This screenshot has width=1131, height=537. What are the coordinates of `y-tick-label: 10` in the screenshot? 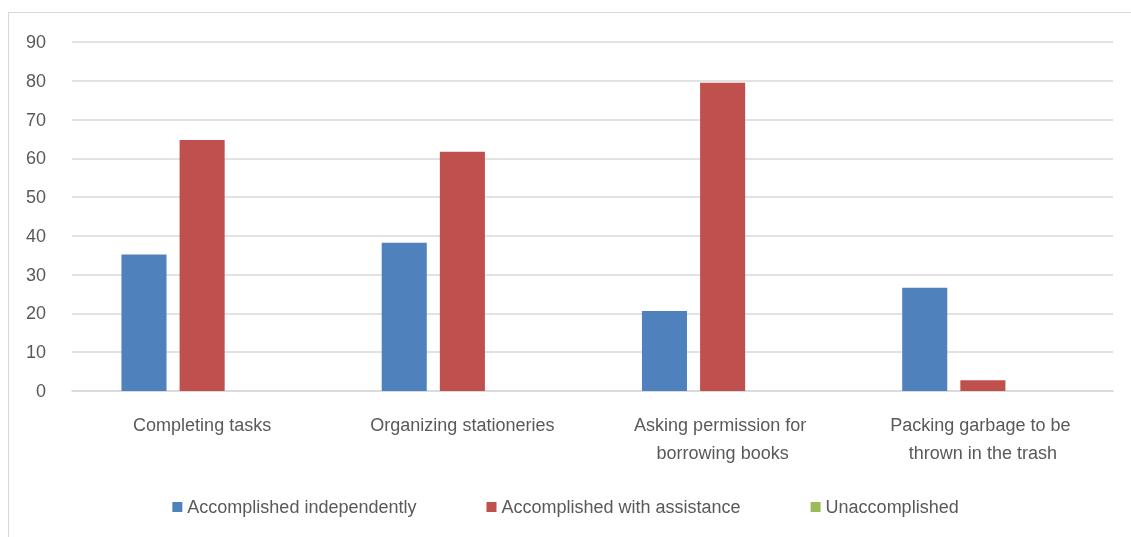 It's located at (35, 352).